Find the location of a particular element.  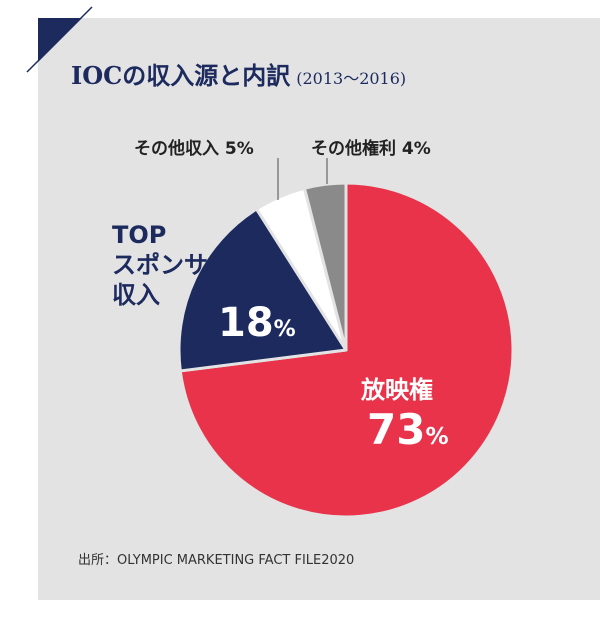

chart-title-main: IOCの収入源と内訳 is located at coordinates (181, 75).